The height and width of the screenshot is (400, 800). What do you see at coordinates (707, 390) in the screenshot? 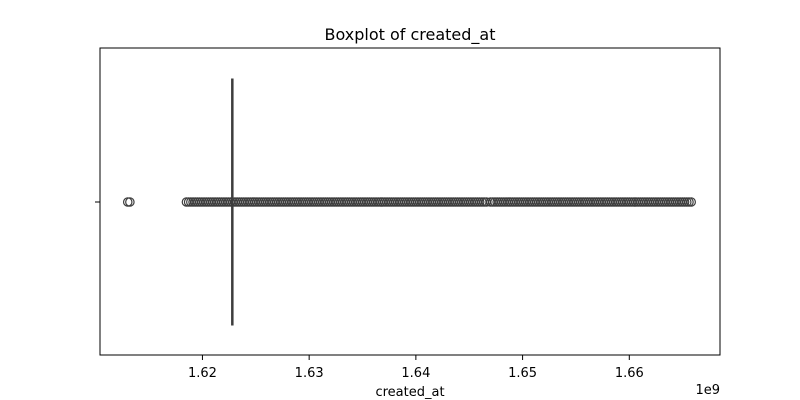
I see `x-axis-offset-label: 1e9` at bounding box center [707, 390].